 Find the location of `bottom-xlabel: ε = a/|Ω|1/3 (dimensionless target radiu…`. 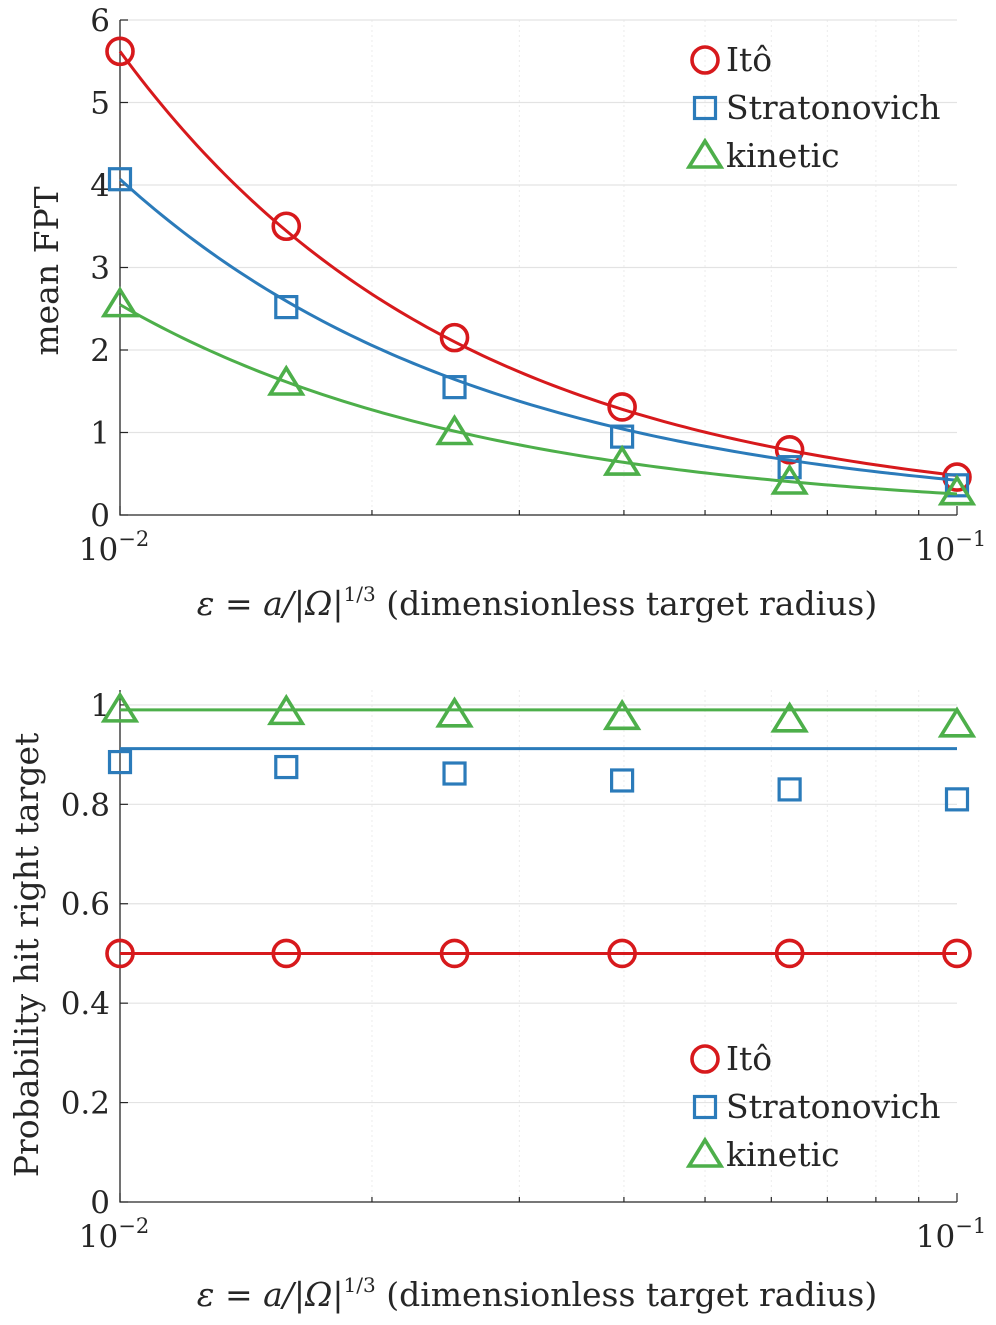

bottom-xlabel: ε = a/|Ω|1/3 (dimensionless target radiu… is located at coordinates (537, 1293).